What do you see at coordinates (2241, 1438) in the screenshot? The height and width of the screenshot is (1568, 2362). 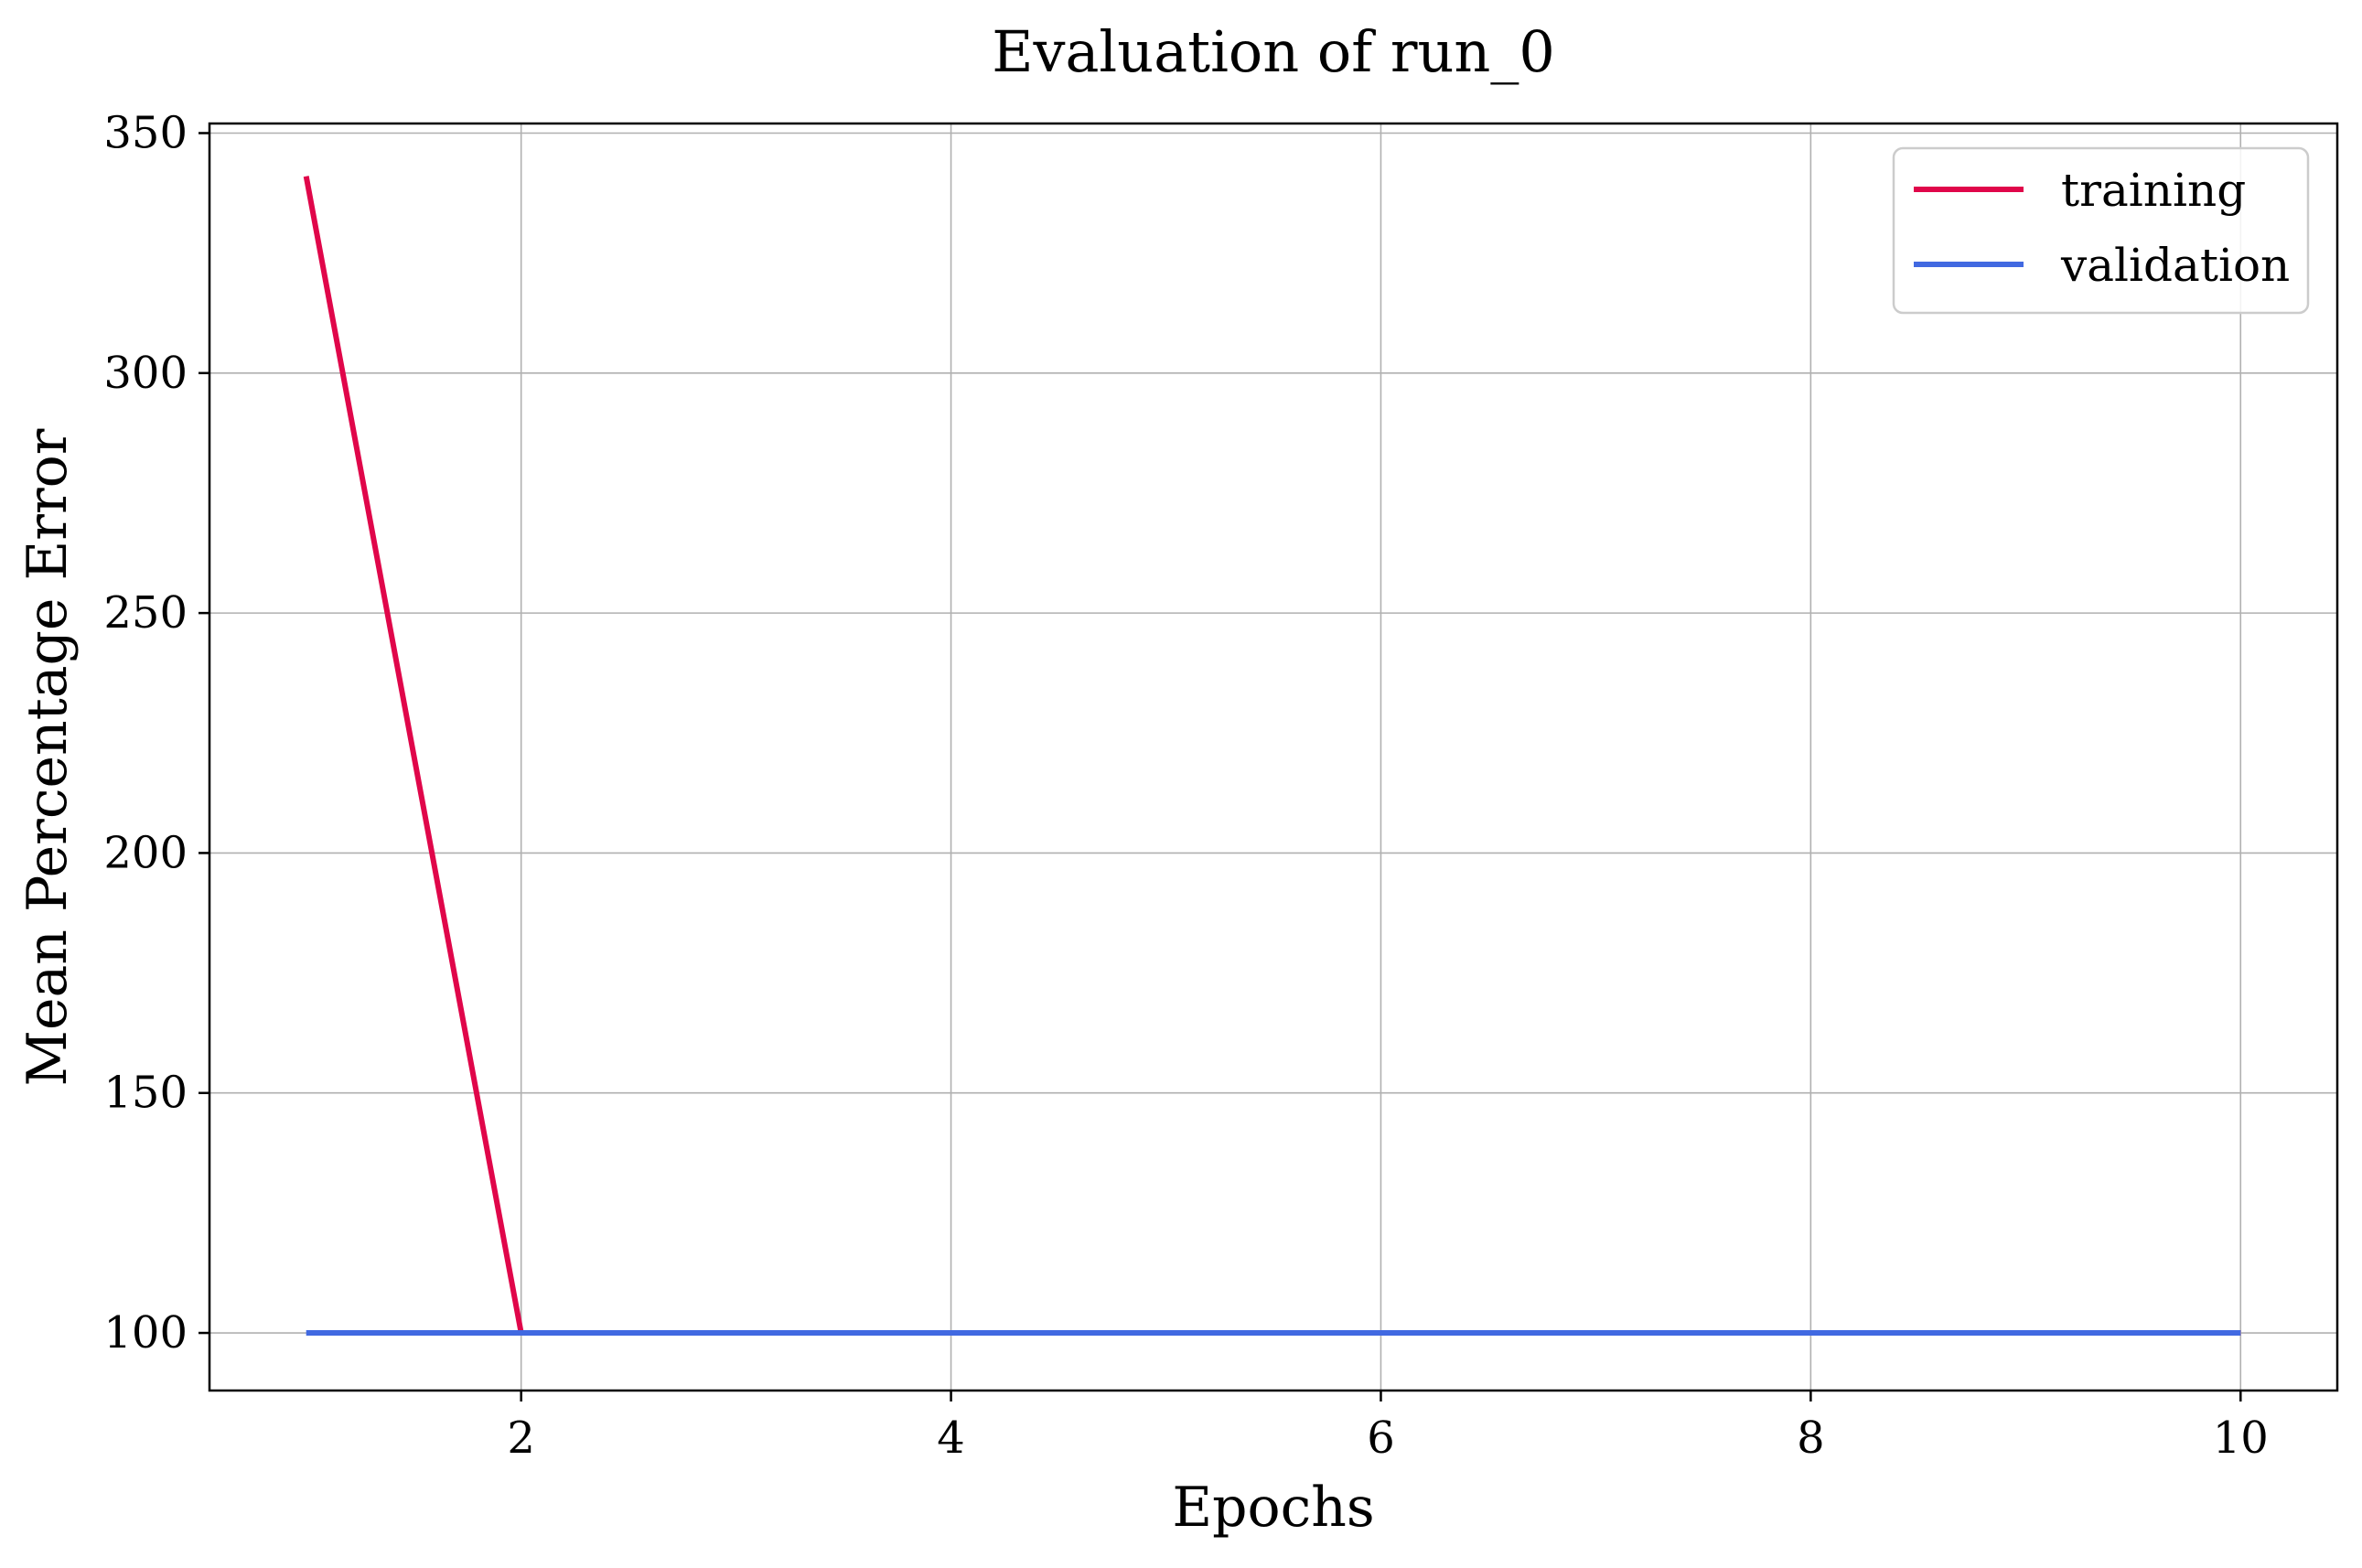 I see `x-tick-label: 10` at bounding box center [2241, 1438].